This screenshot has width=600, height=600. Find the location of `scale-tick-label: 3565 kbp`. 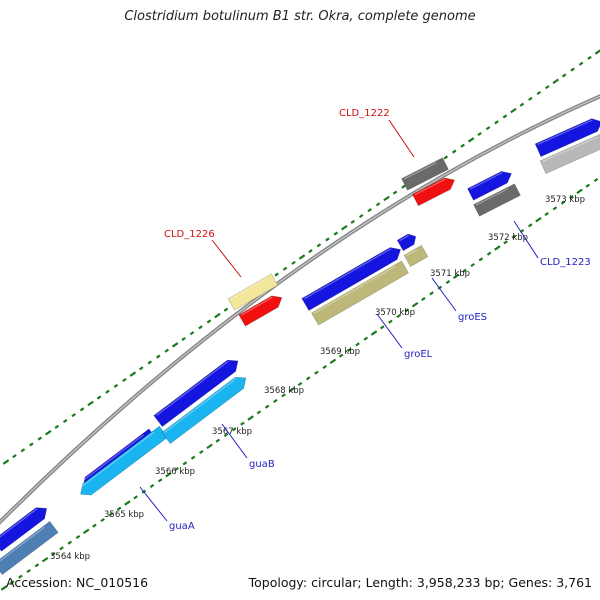

scale-tick-label: 3565 kbp is located at coordinates (124, 515).